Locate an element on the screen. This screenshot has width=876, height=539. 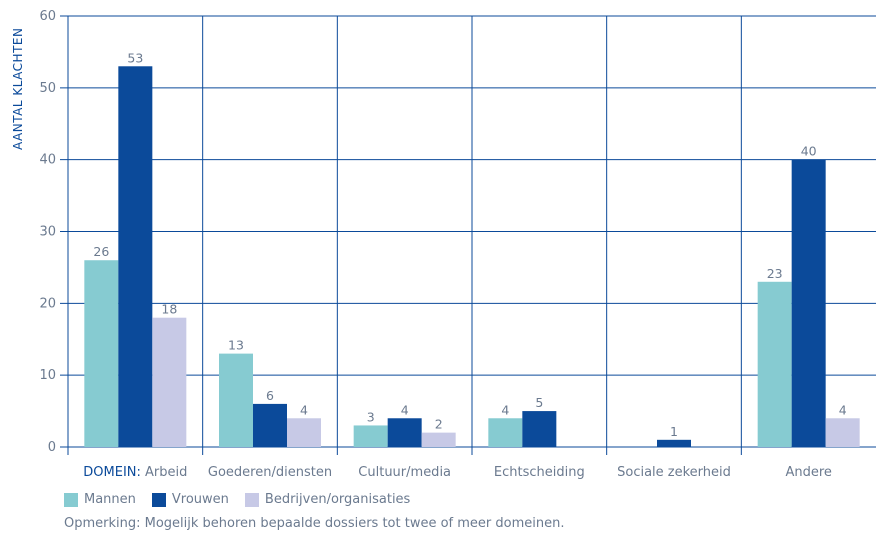
data-label: 5 is located at coordinates (539, 402).